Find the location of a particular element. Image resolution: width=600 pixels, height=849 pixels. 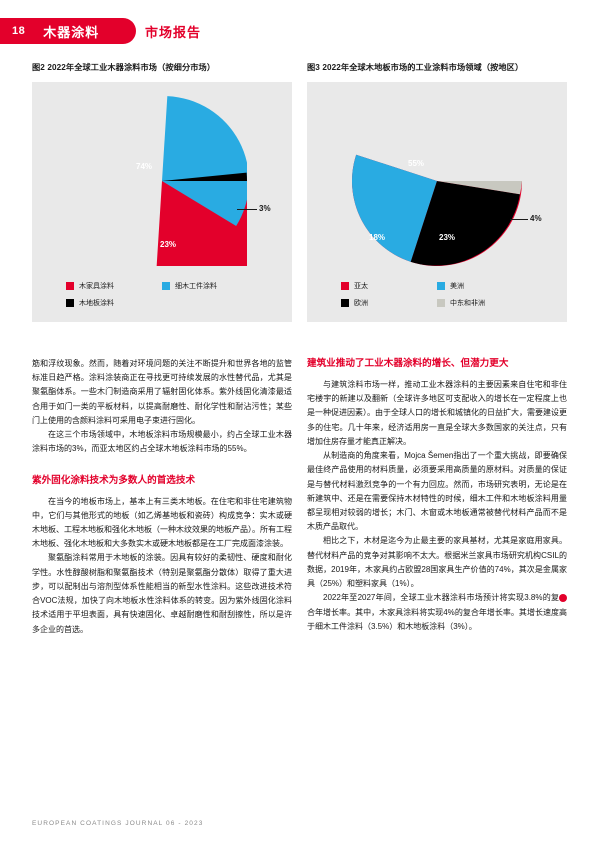

figure-3-label-23: 23% is located at coordinates (447, 238).